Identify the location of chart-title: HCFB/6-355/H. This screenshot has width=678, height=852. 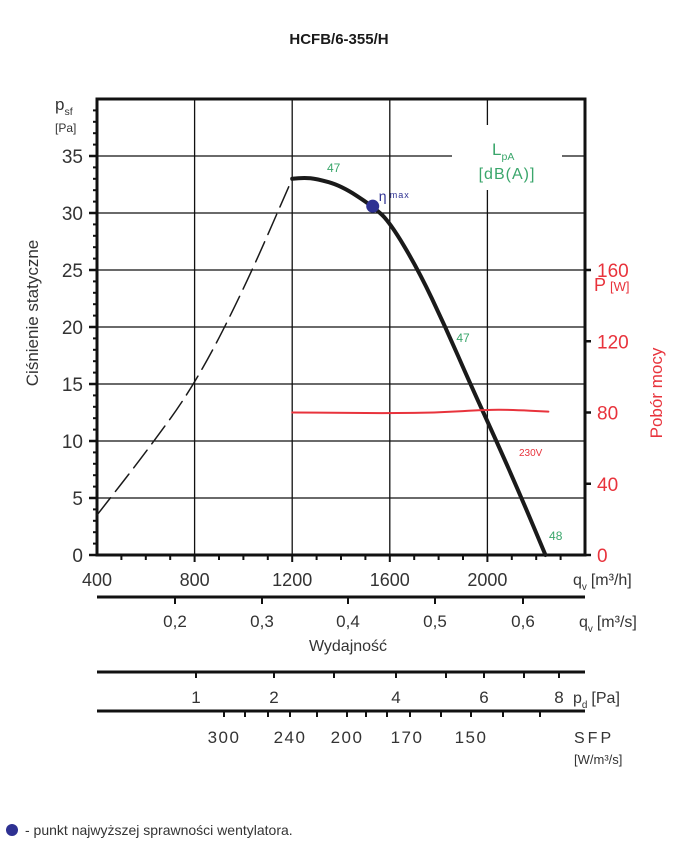
(338, 39).